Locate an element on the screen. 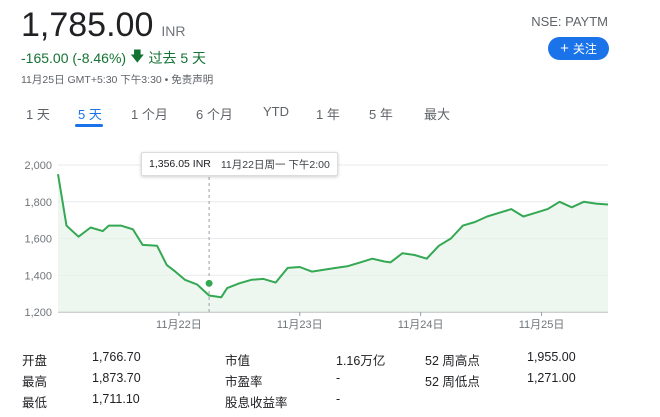 The image size is (660, 417). hover-point is located at coordinates (209, 283).